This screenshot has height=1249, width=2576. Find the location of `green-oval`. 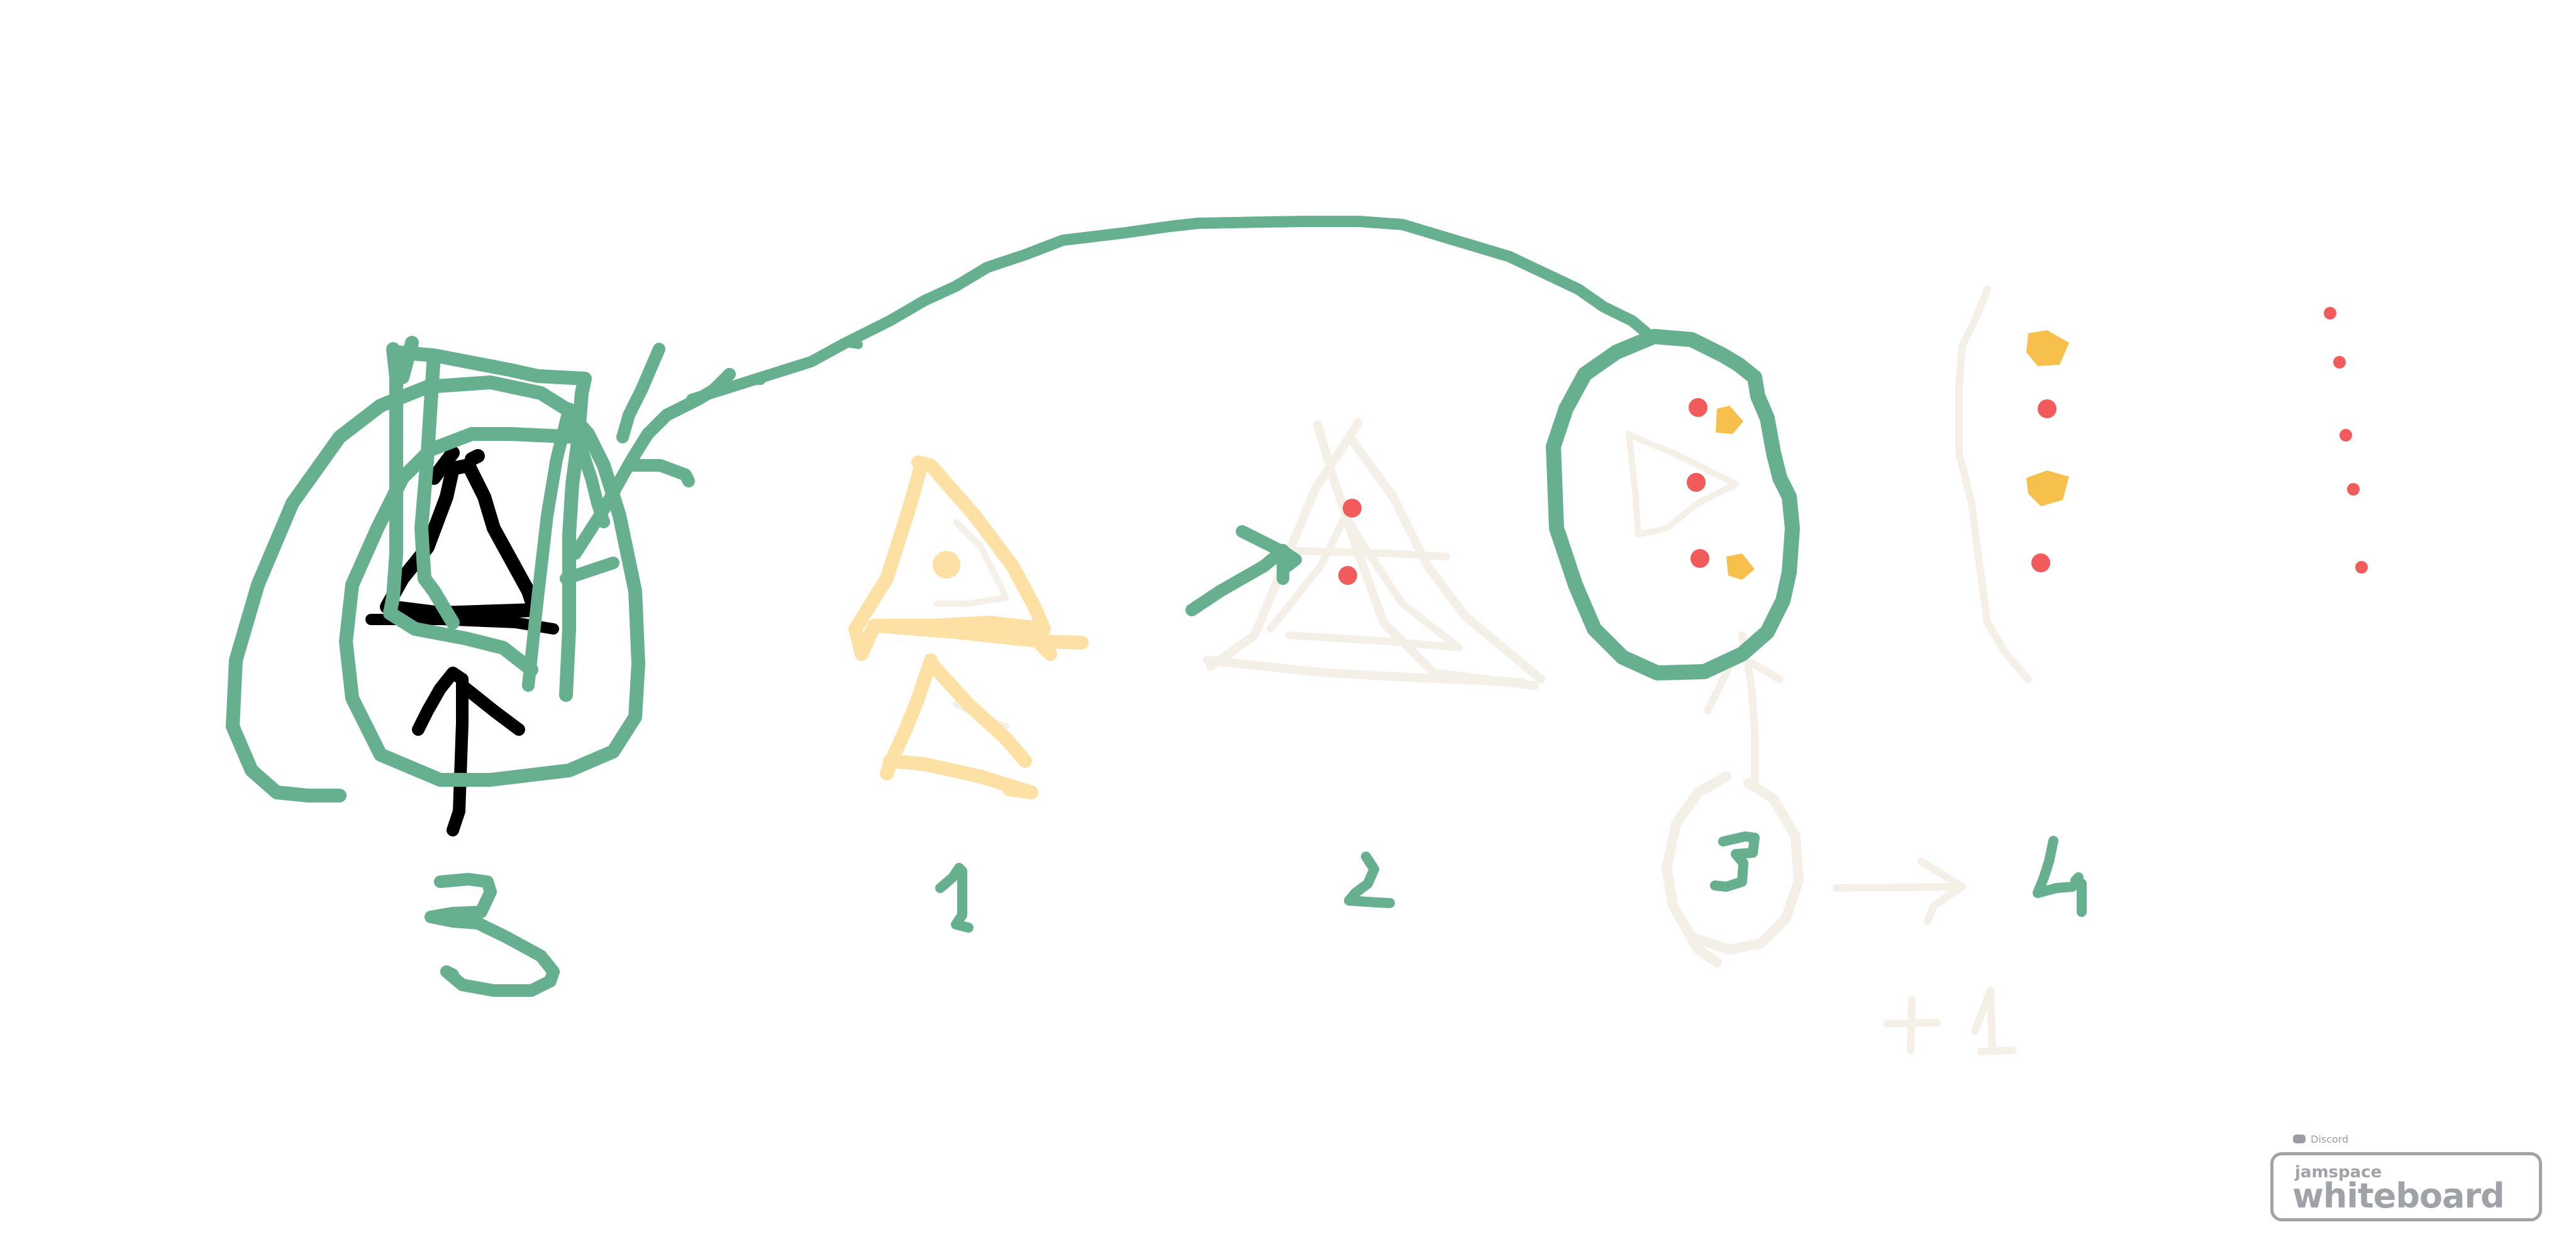

green-oval is located at coordinates (1673, 504).